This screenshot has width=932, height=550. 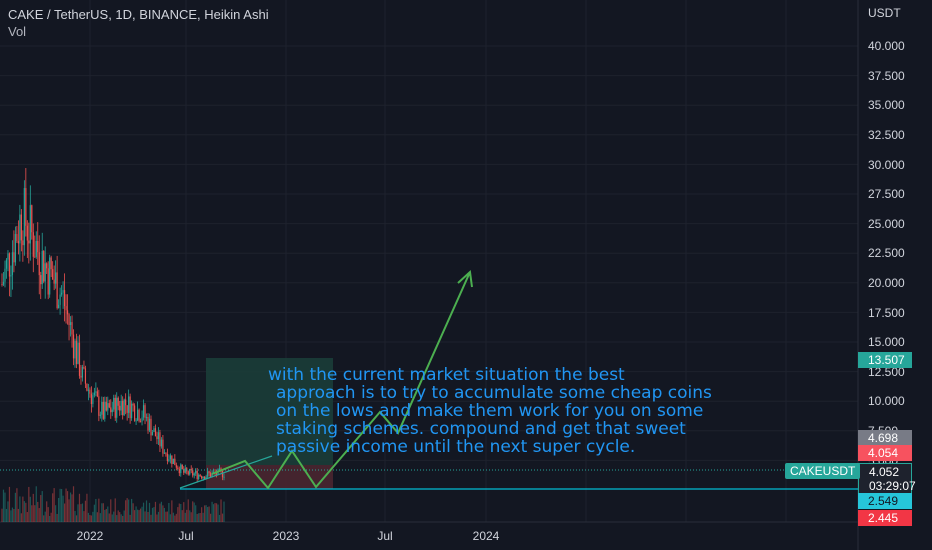 What do you see at coordinates (113, 325) in the screenshot?
I see `candlesticks` at bounding box center [113, 325].